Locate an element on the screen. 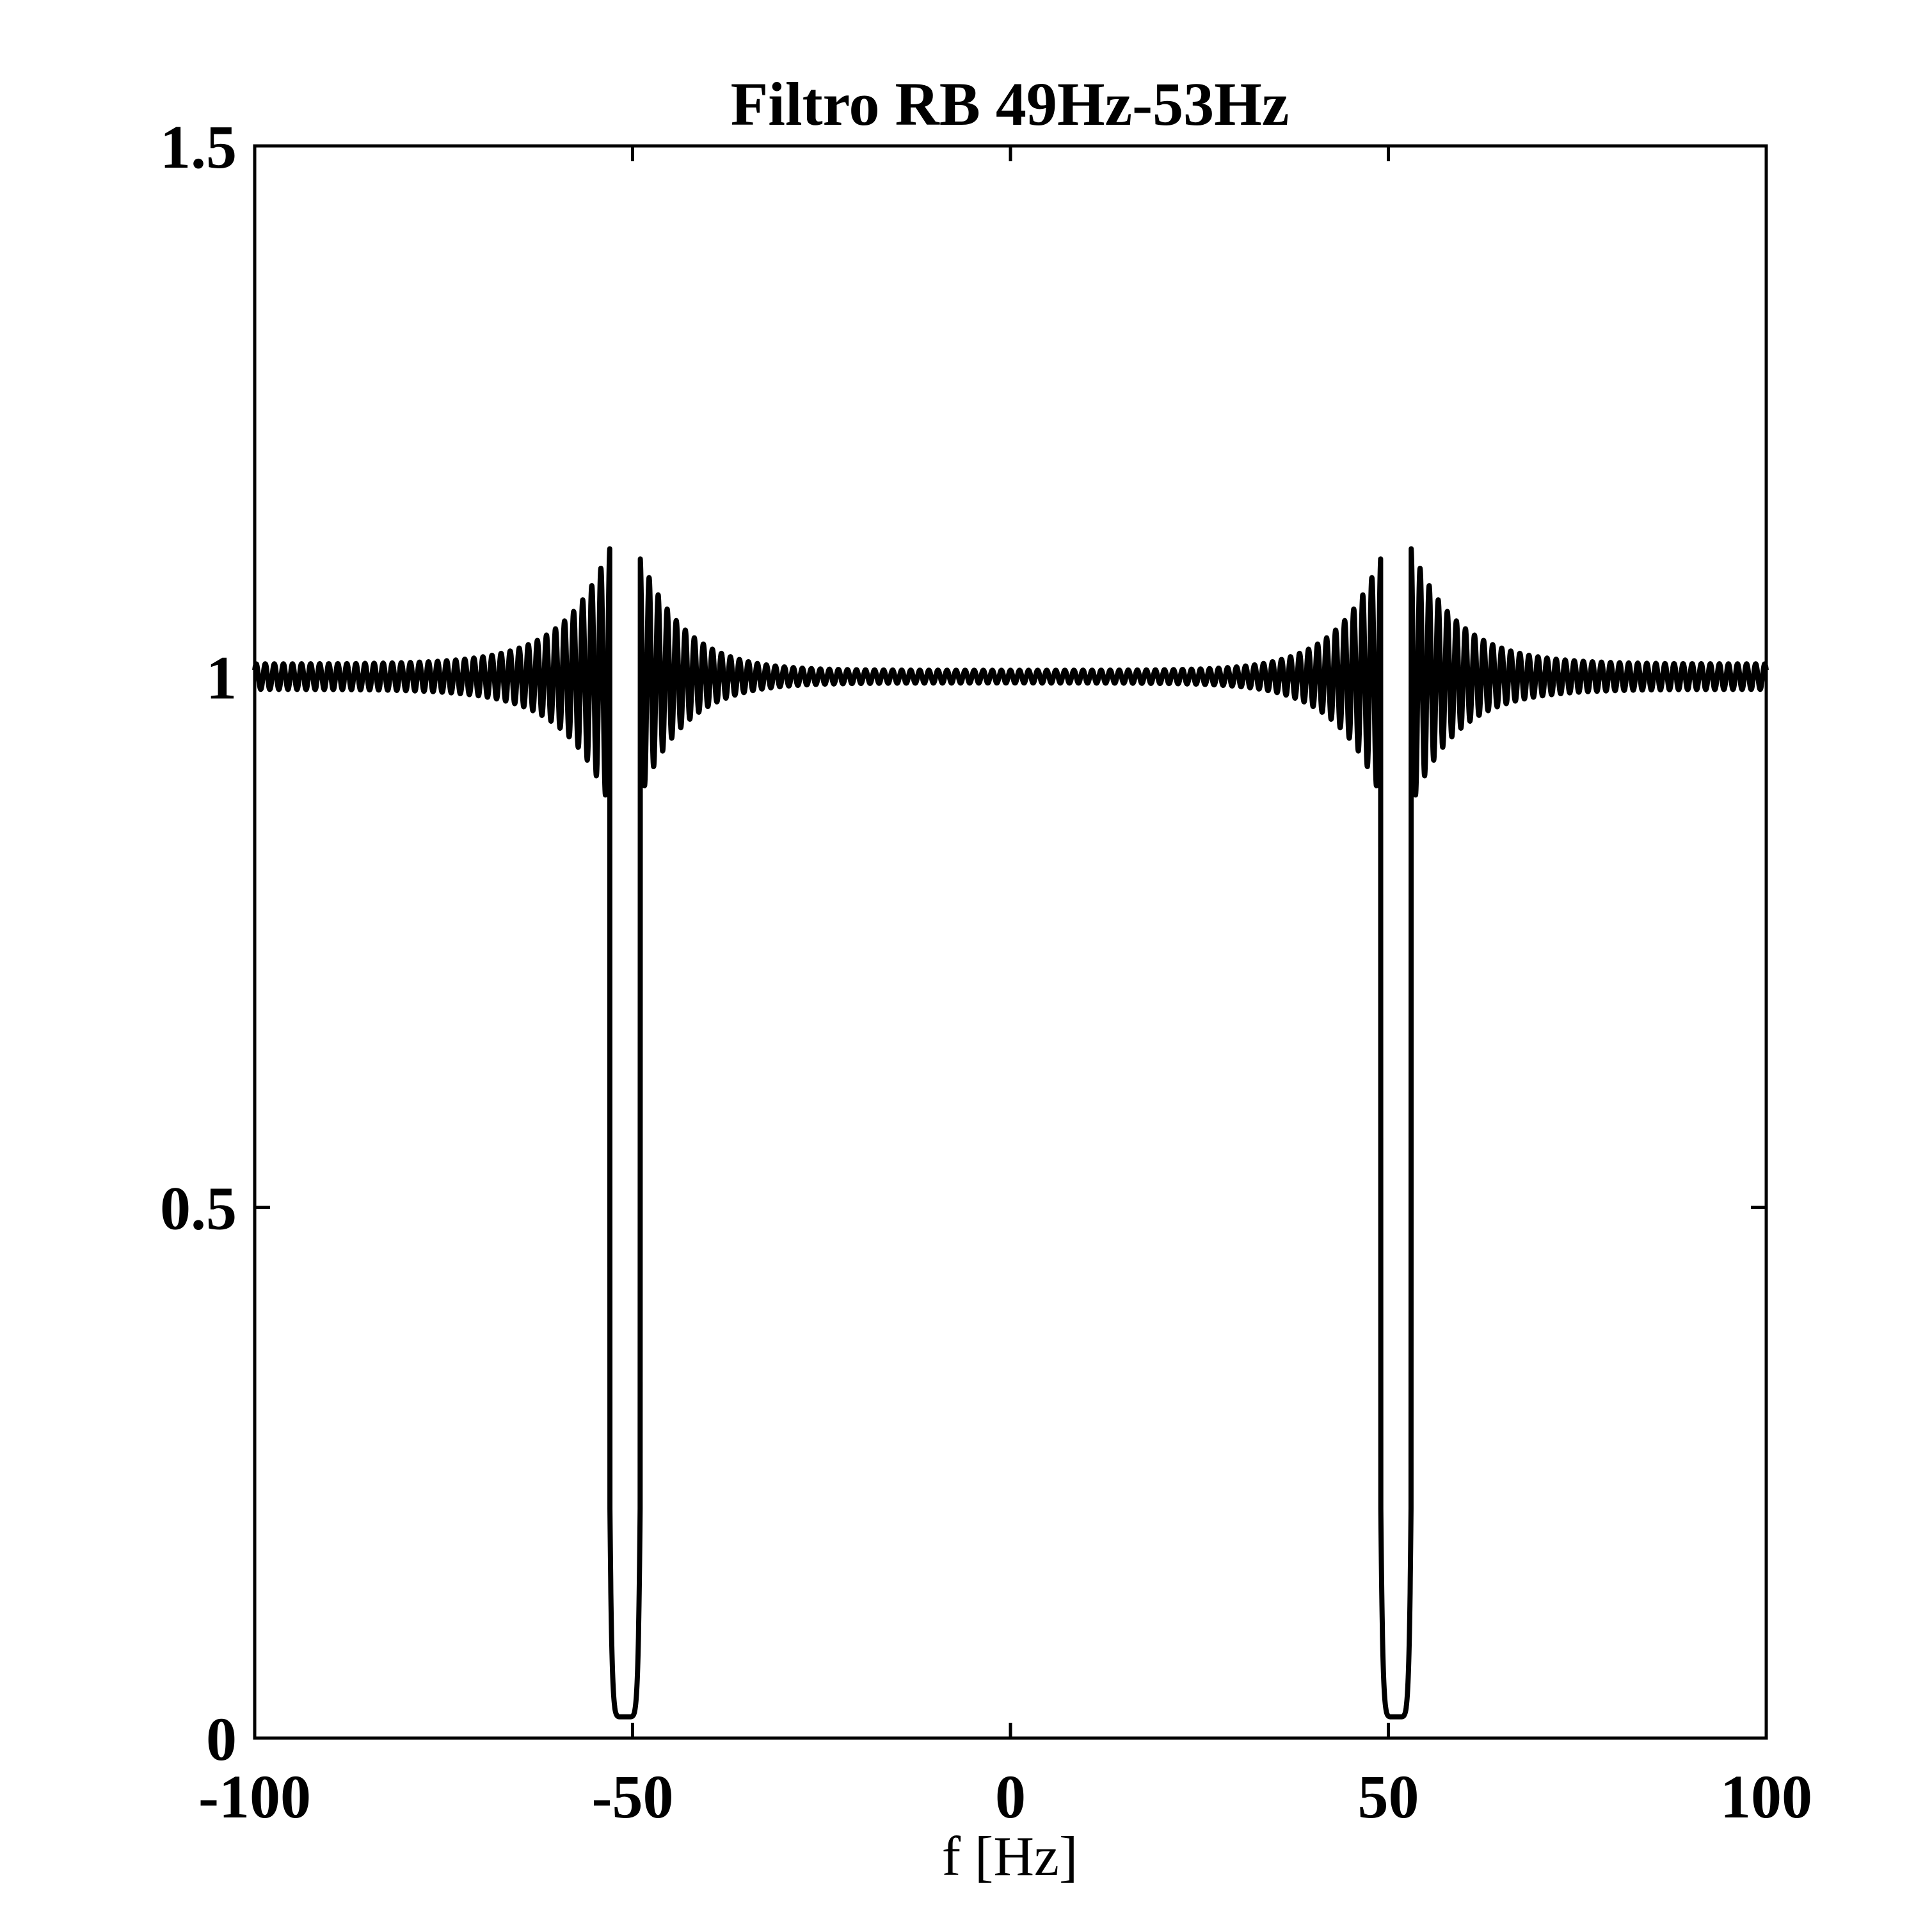  x-tick-label: 50 is located at coordinates (1388, 1796).